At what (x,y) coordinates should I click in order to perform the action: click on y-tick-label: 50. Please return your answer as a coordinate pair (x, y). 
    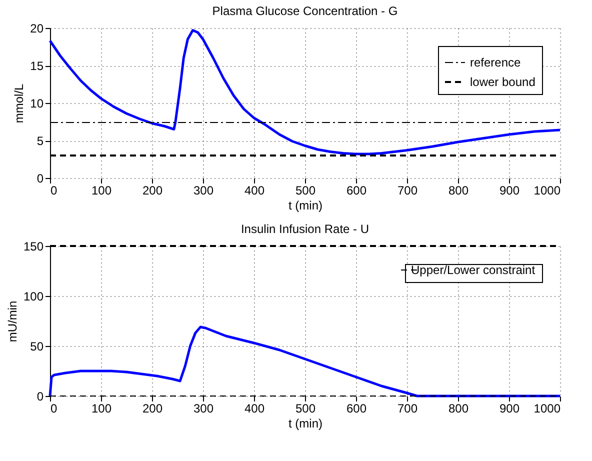
    Looking at the image, I should click on (37, 347).